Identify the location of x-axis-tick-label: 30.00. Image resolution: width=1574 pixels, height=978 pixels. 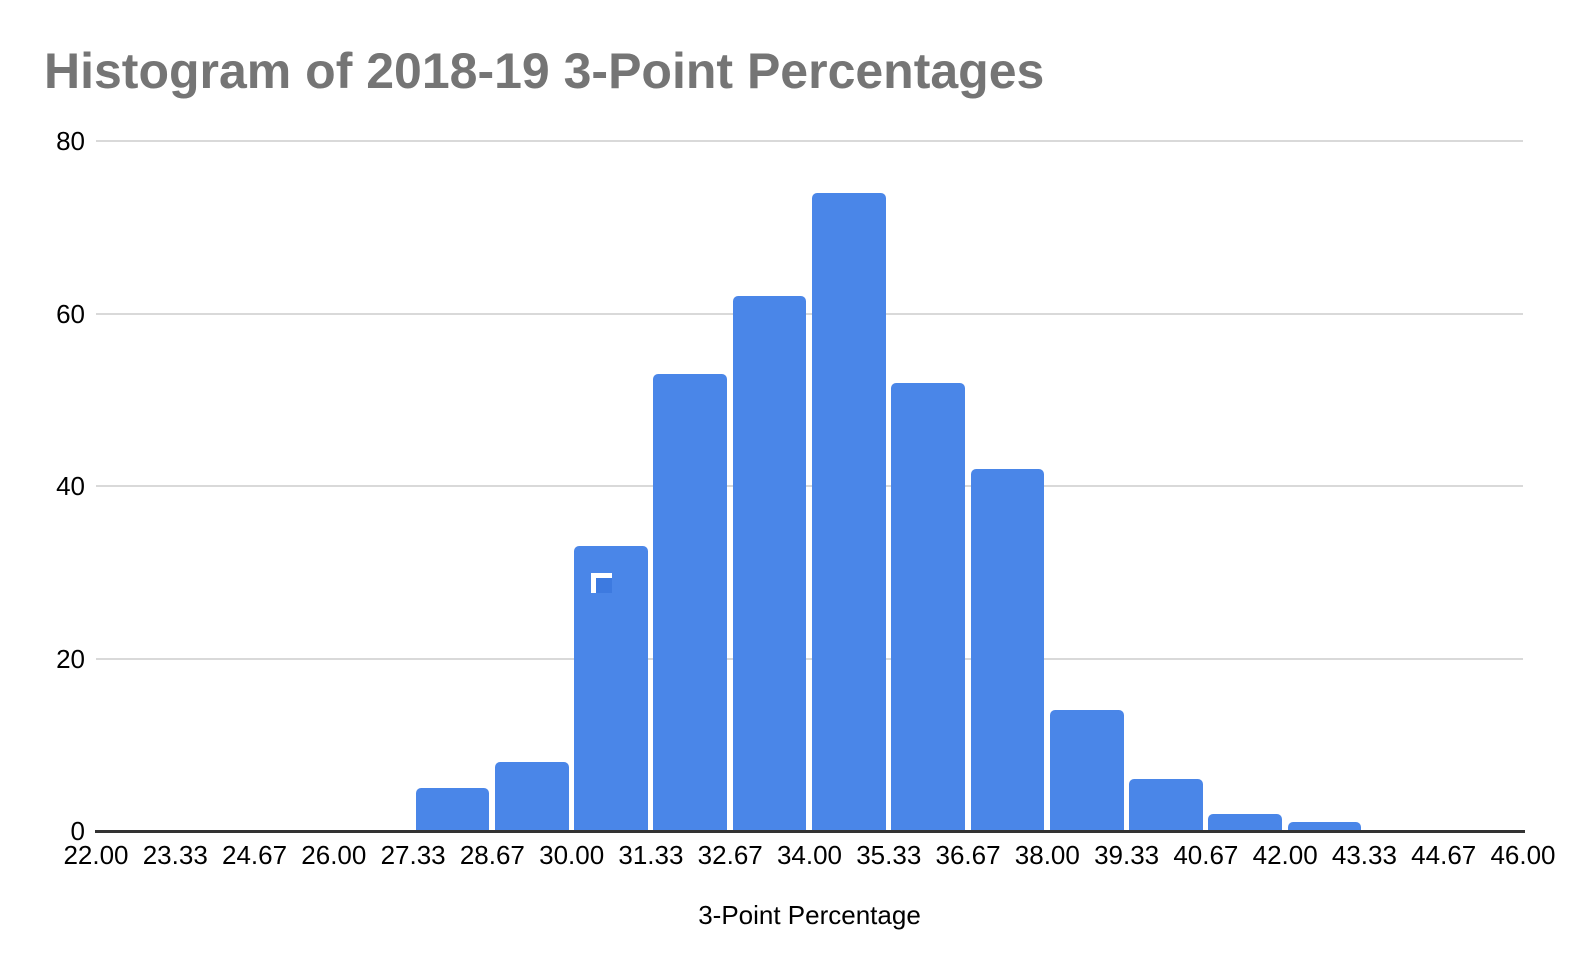
(572, 855).